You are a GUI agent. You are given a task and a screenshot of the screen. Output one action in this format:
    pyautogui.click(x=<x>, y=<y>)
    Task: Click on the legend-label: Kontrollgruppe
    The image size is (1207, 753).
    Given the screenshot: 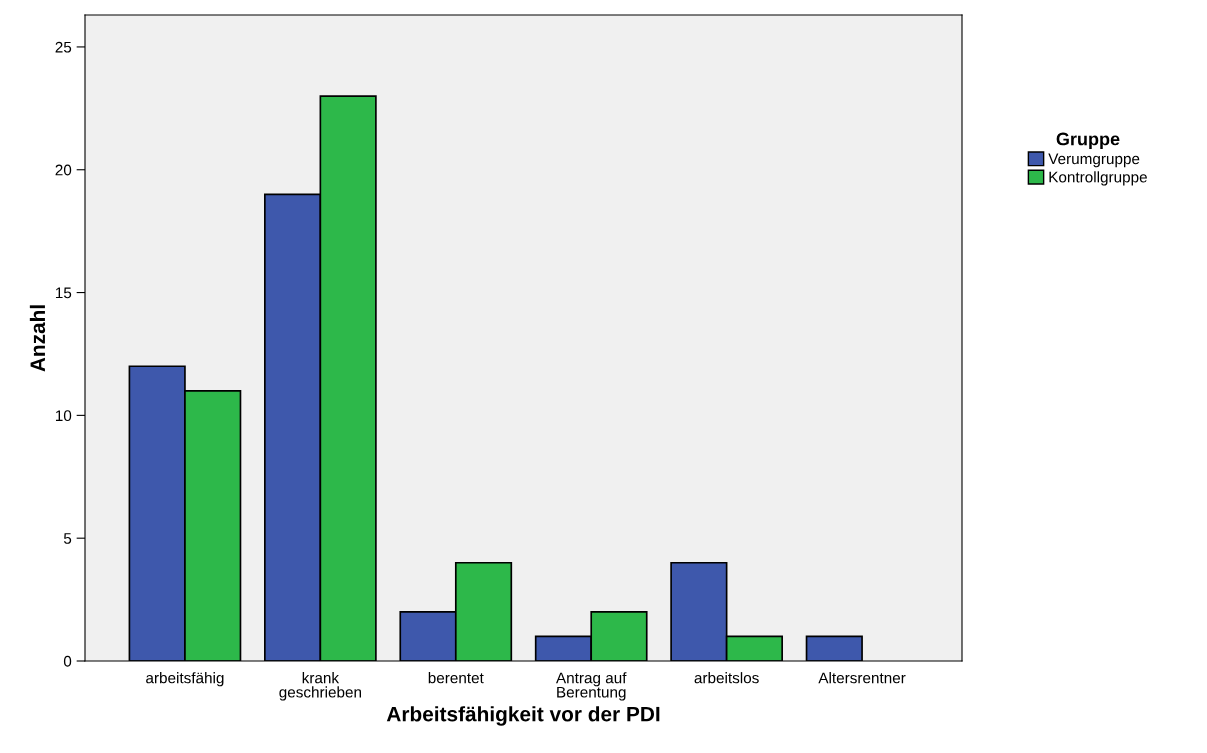 What is the action you would take?
    pyautogui.click(x=1098, y=178)
    